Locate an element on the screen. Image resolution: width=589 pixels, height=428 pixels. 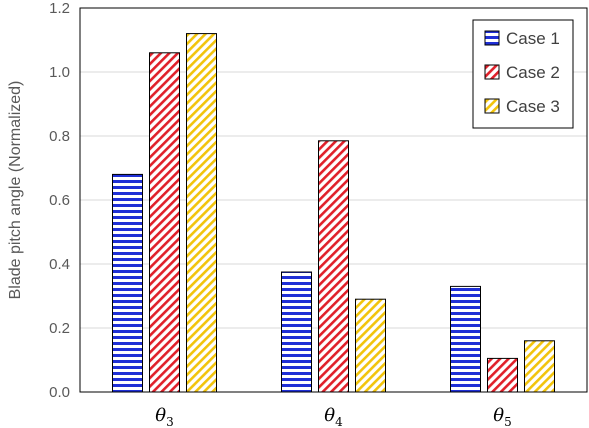
y-tick-label: 0.6 is located at coordinates (59, 200).